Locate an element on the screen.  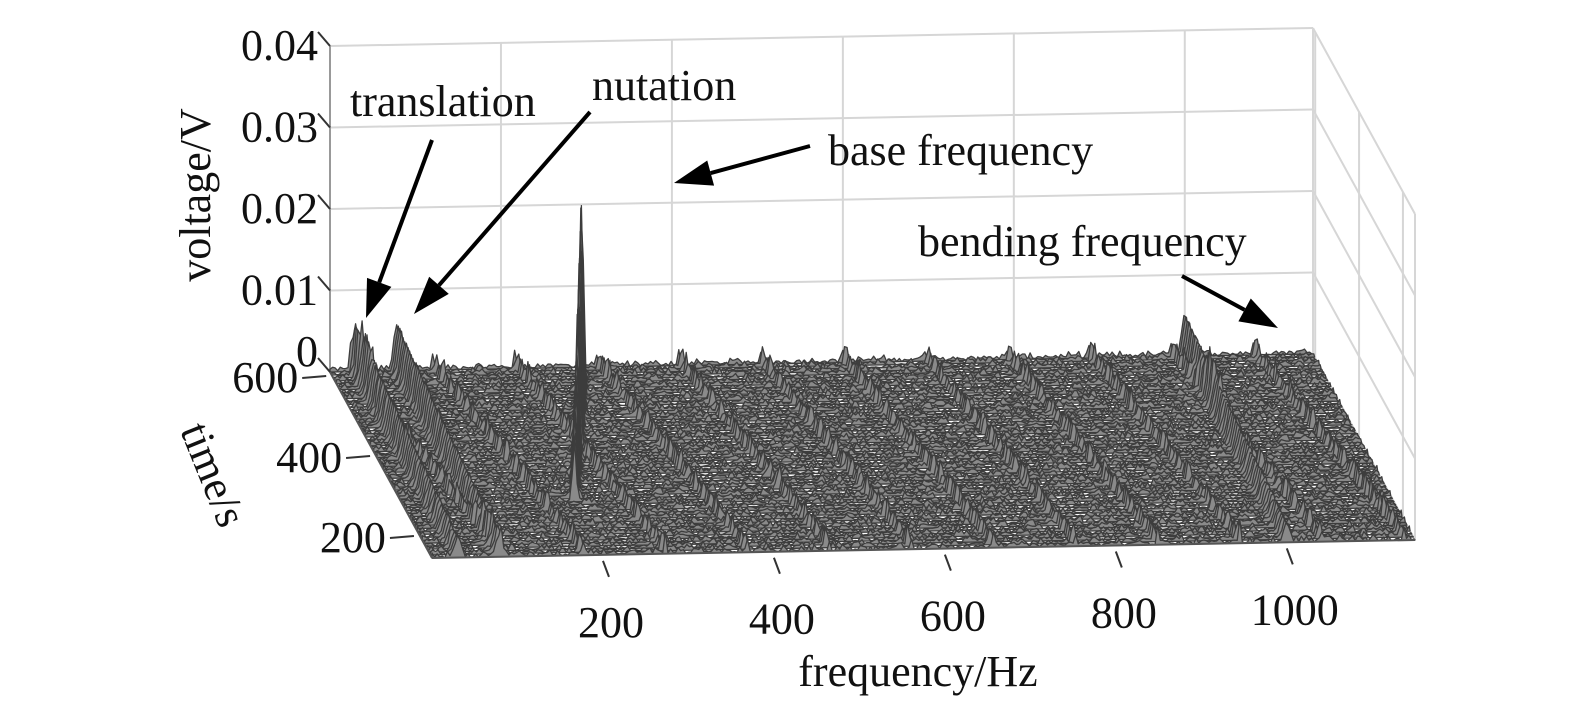
z-tick-label: 0.03 is located at coordinates (279, 127).